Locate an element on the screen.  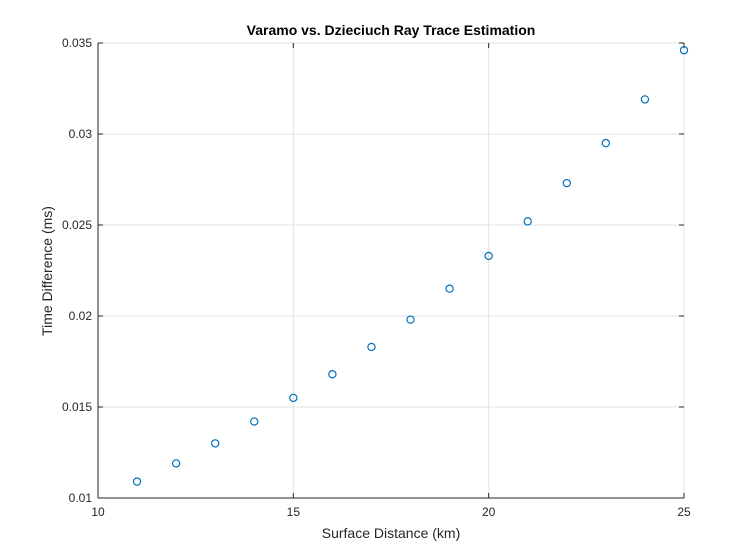
x-tick-label: 10 is located at coordinates (98, 512).